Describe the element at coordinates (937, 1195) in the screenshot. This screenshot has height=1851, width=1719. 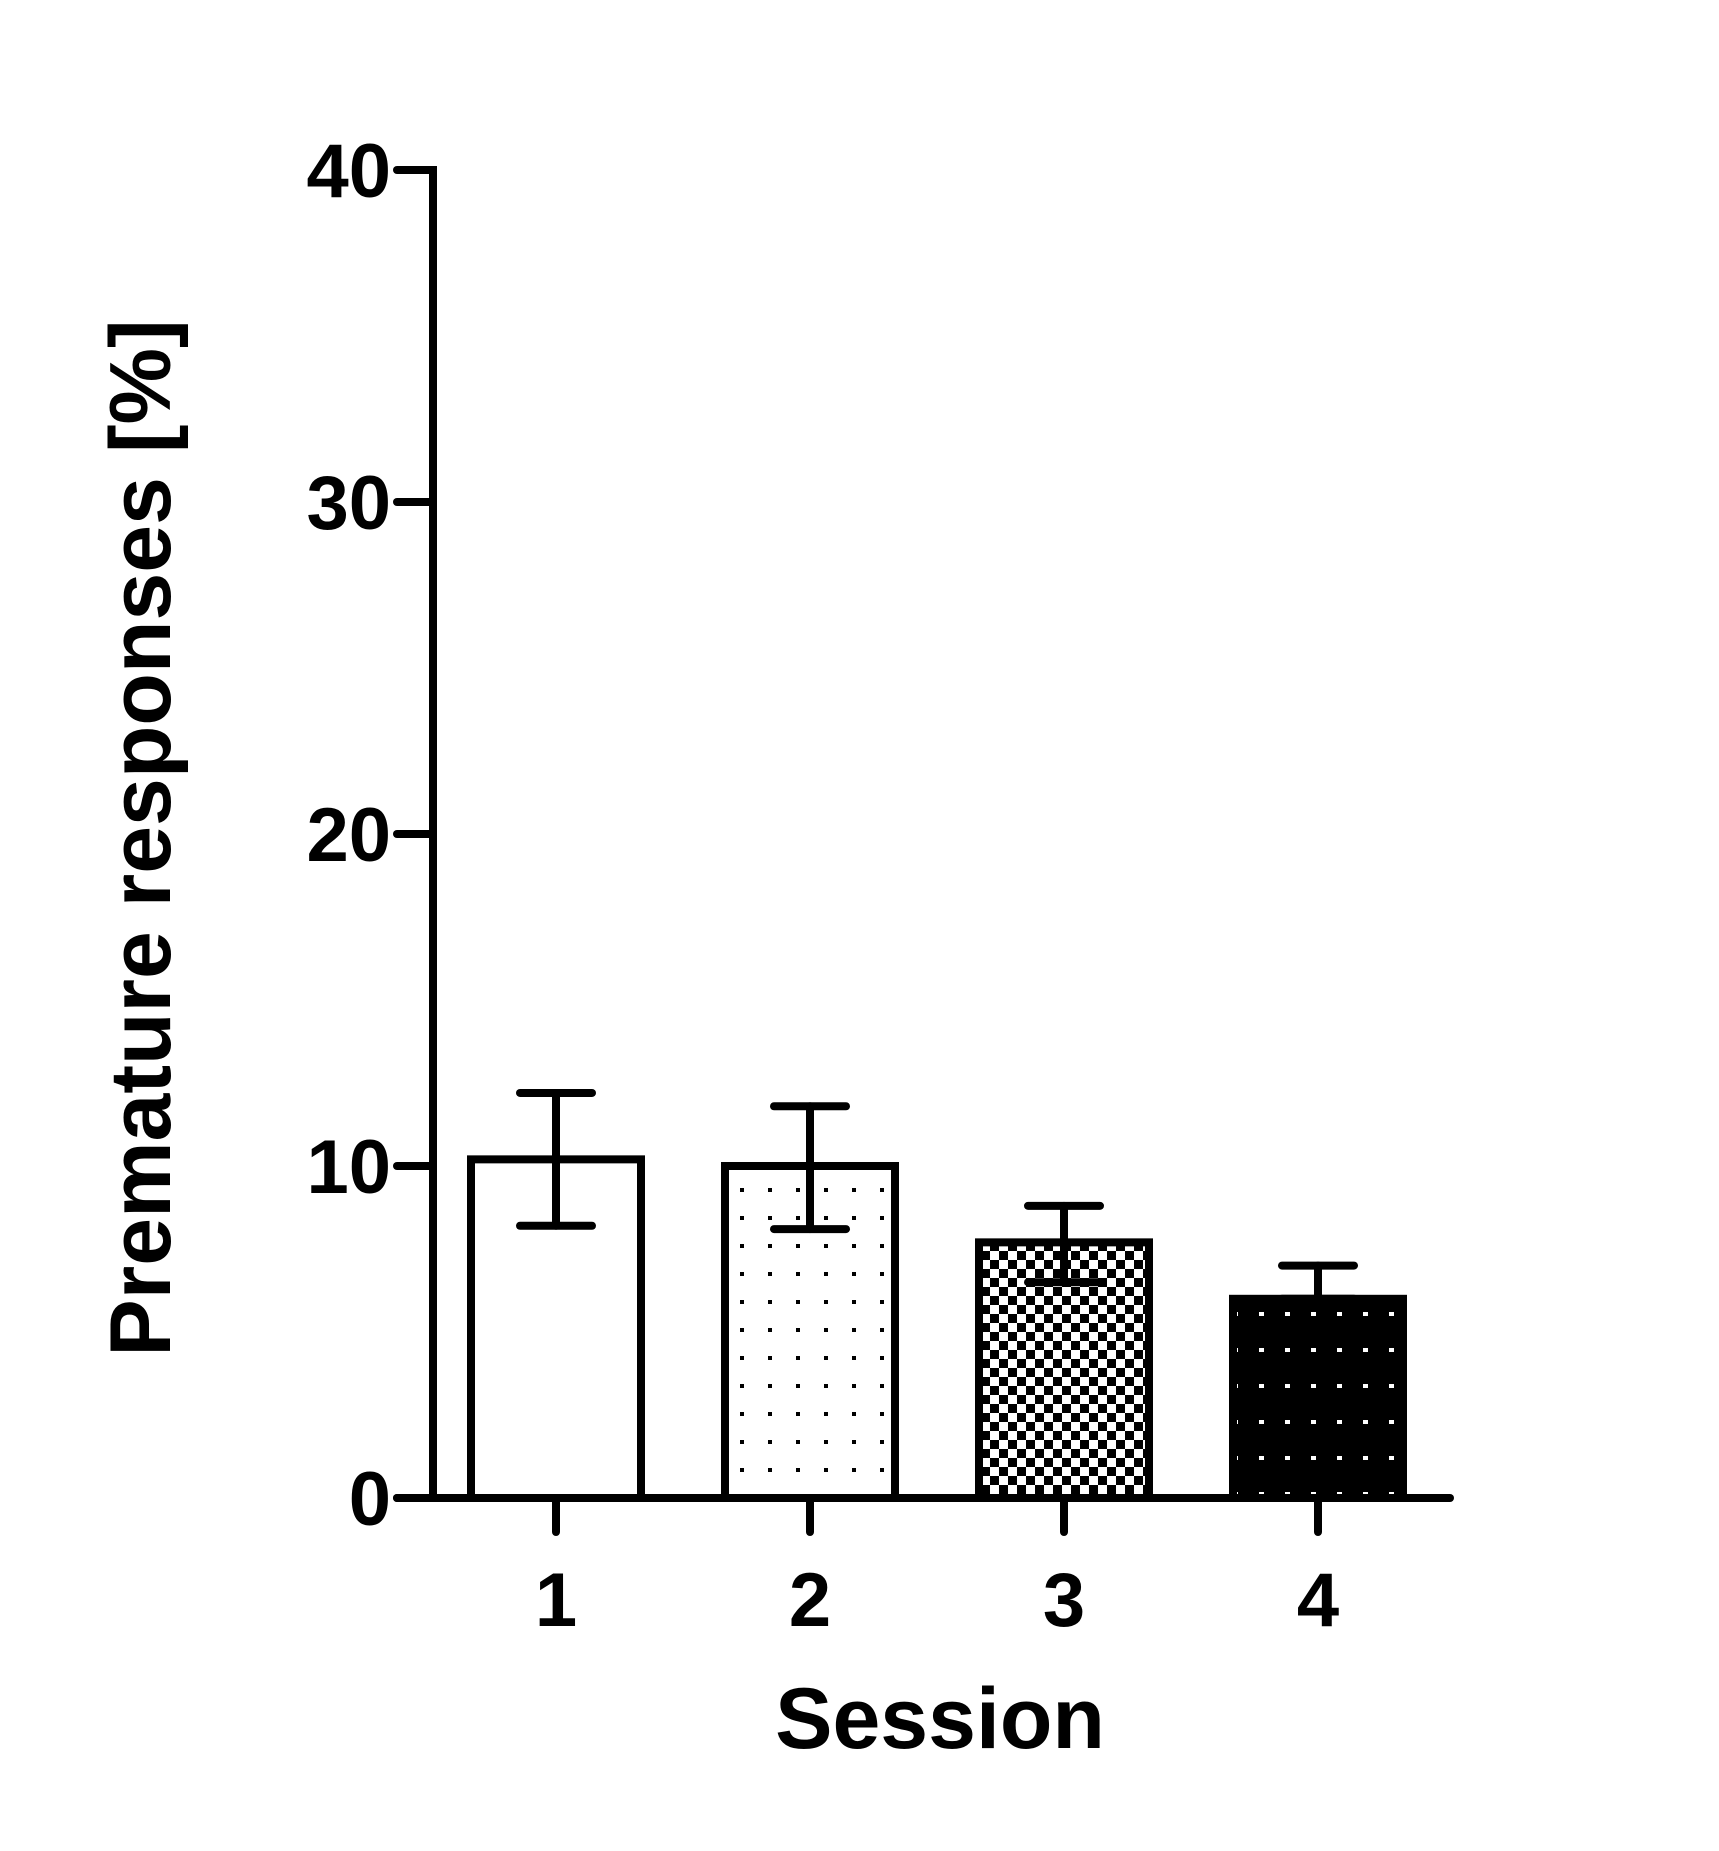
I see `error-bars-layer` at that location.